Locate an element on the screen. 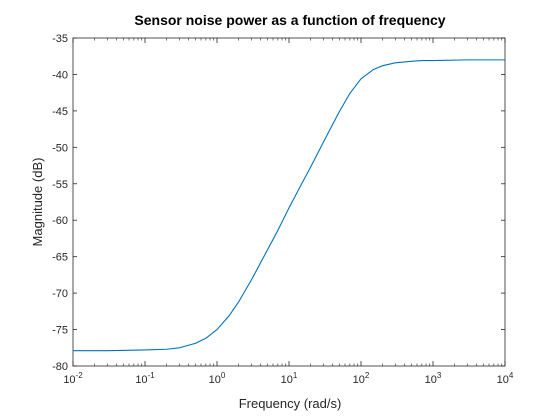 The image size is (560, 420). y-tick-label: -35 is located at coordinates (60, 39).